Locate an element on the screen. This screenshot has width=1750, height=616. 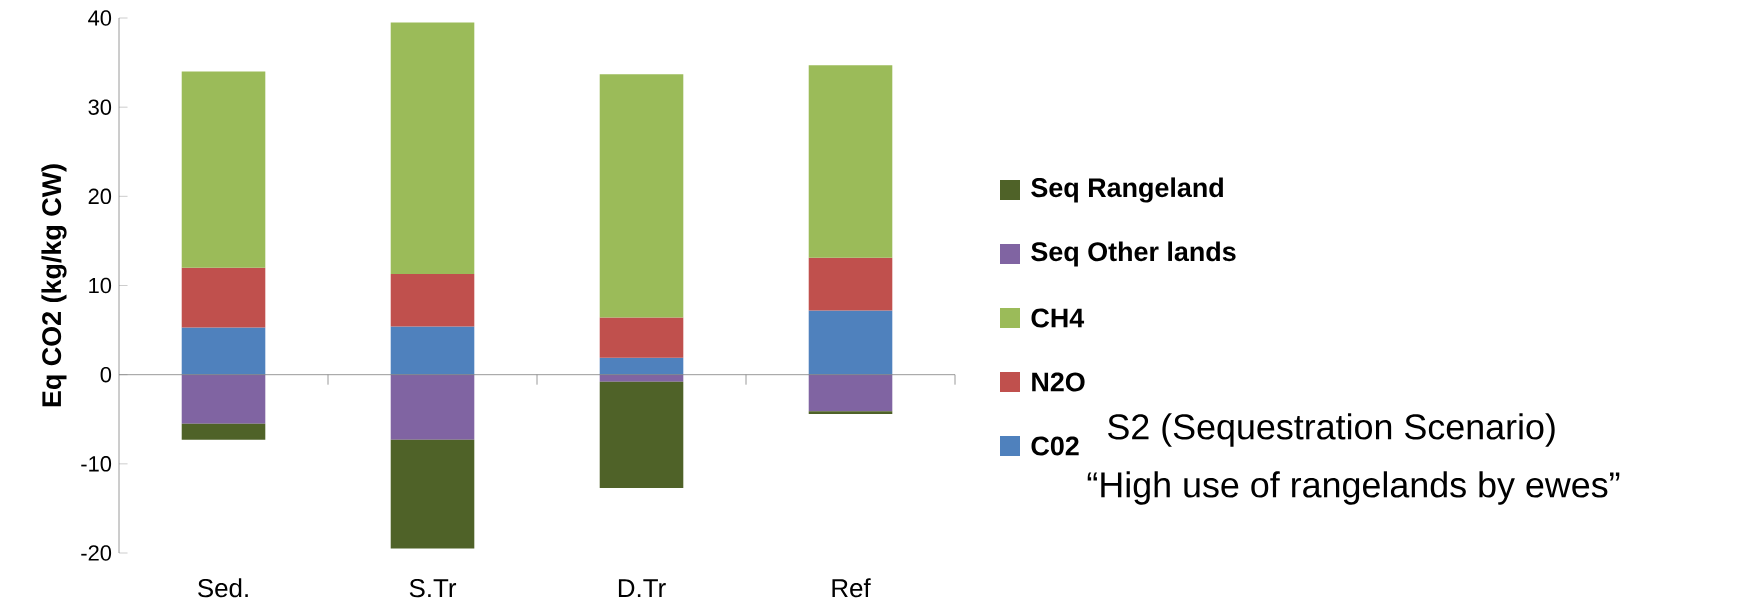
y-tick-label: 30 is located at coordinates (100, 107).